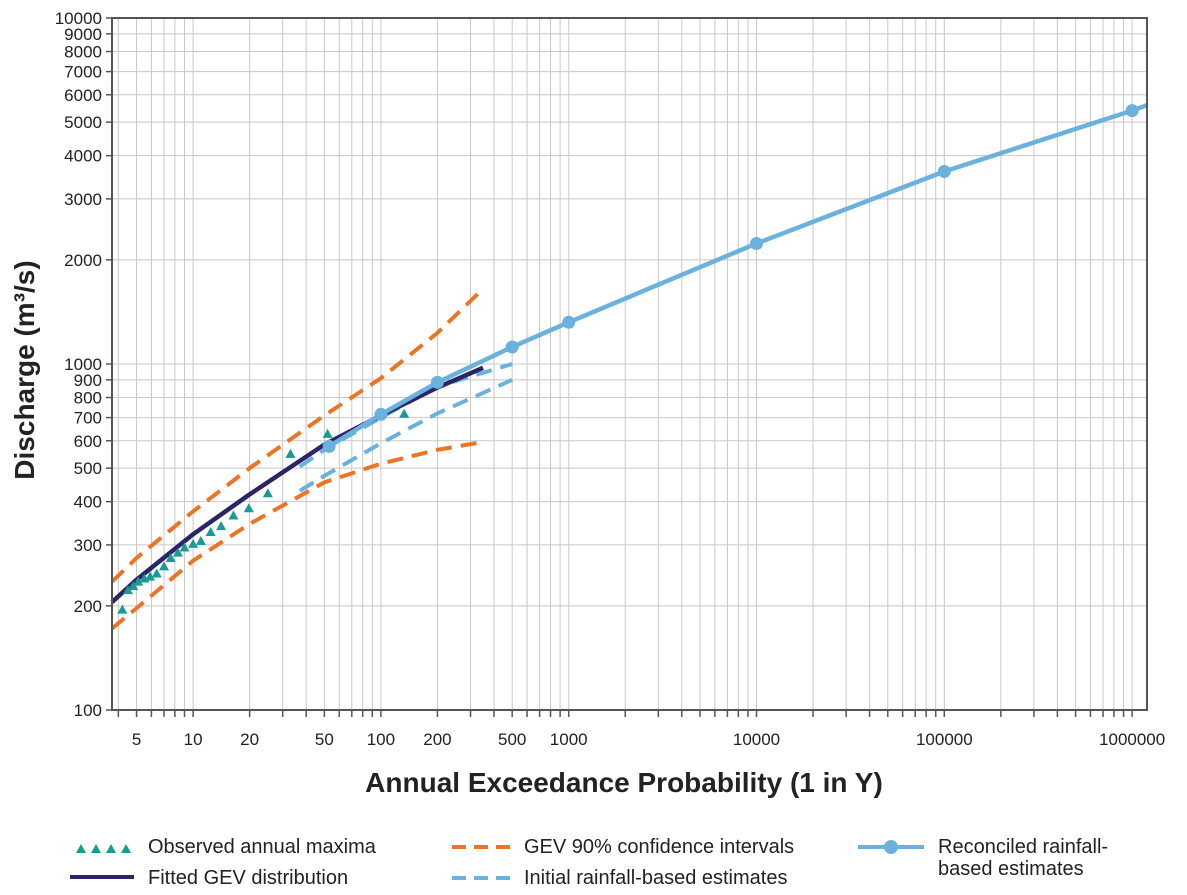  I want to click on y-tick-label: 8000, so click(83, 52).